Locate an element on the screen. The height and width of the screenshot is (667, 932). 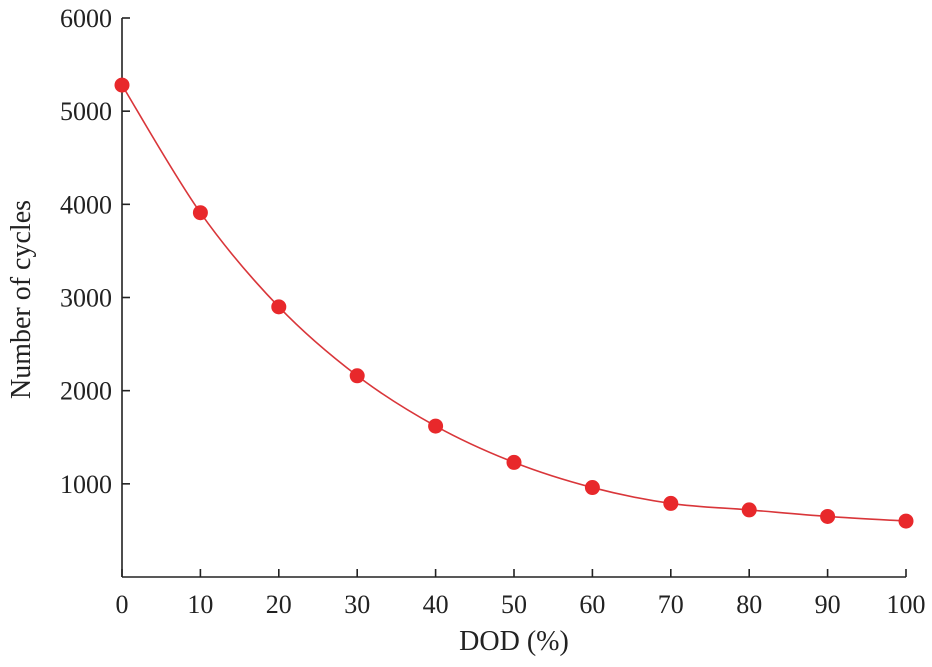
y-tick-label: 6000 is located at coordinates (86, 18).